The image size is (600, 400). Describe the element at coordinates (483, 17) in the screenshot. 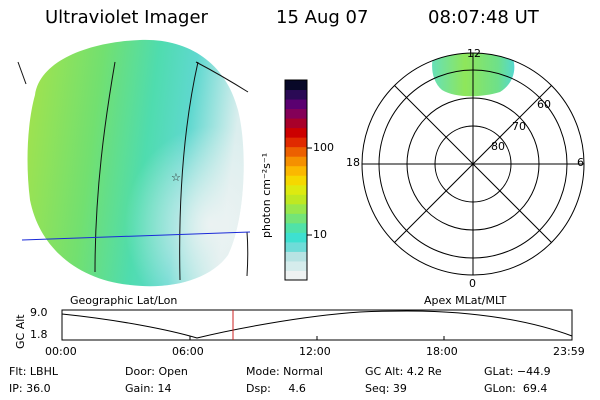

I see `time-label: 08:07:48 UT` at that location.